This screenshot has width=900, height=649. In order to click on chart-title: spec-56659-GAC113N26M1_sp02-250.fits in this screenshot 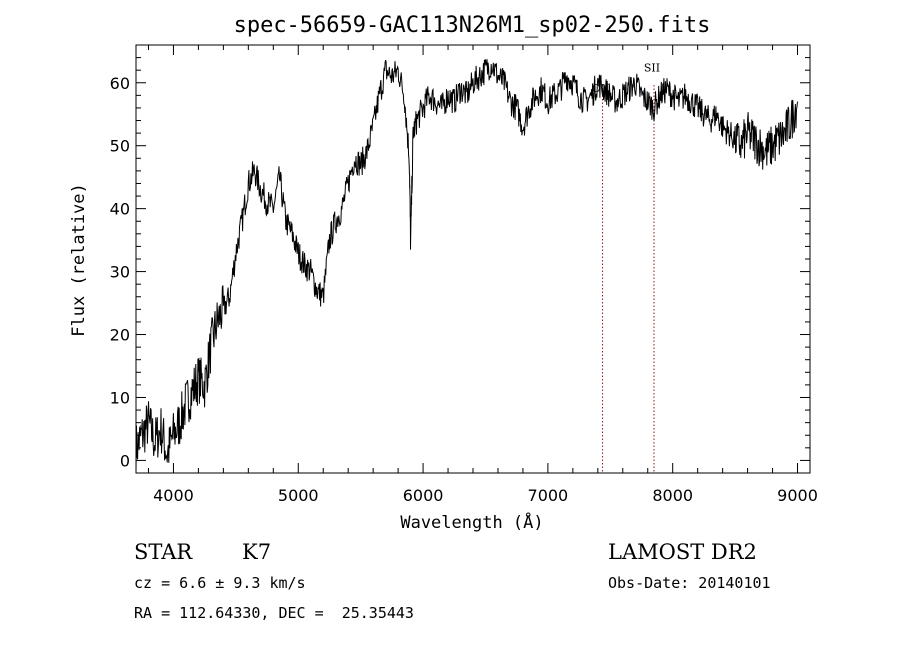, I will do `click(472, 25)`.